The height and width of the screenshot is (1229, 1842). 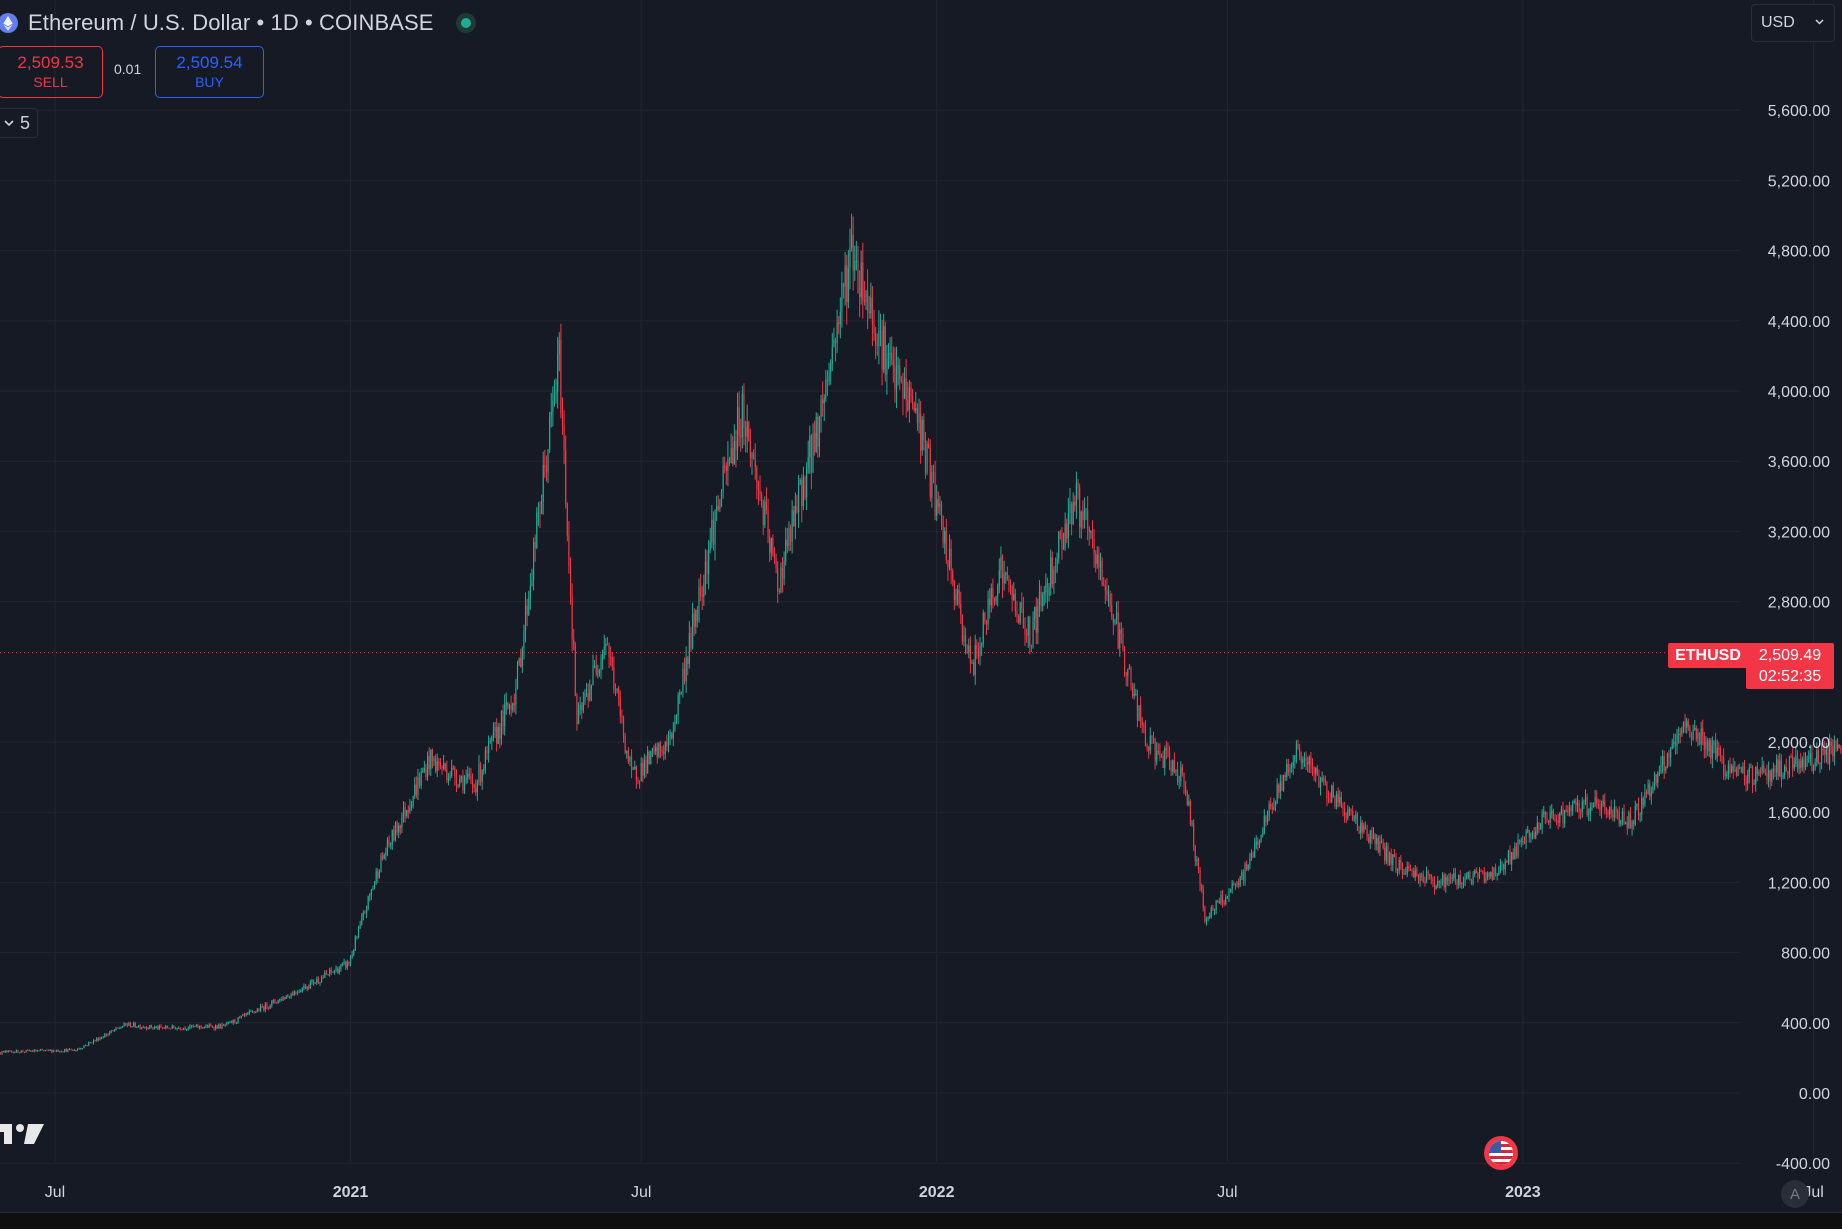 I want to click on market-status-icon, so click(x=466, y=23).